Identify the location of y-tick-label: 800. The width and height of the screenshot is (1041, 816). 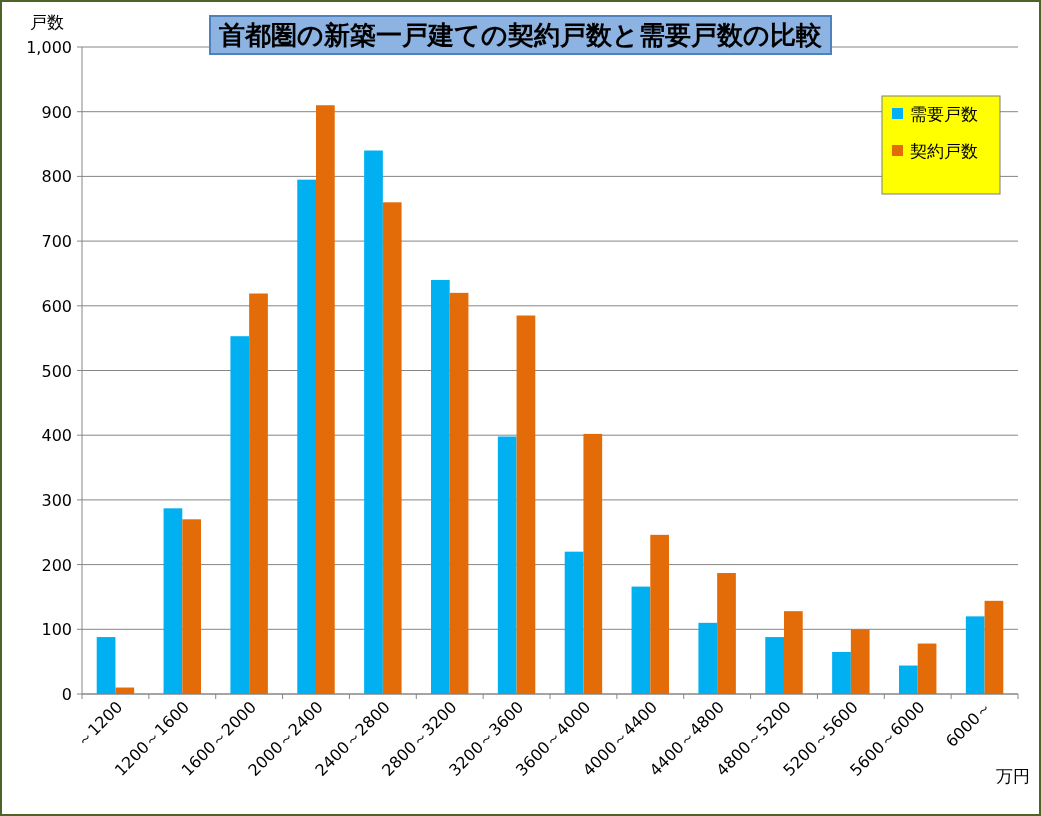
(56, 177).